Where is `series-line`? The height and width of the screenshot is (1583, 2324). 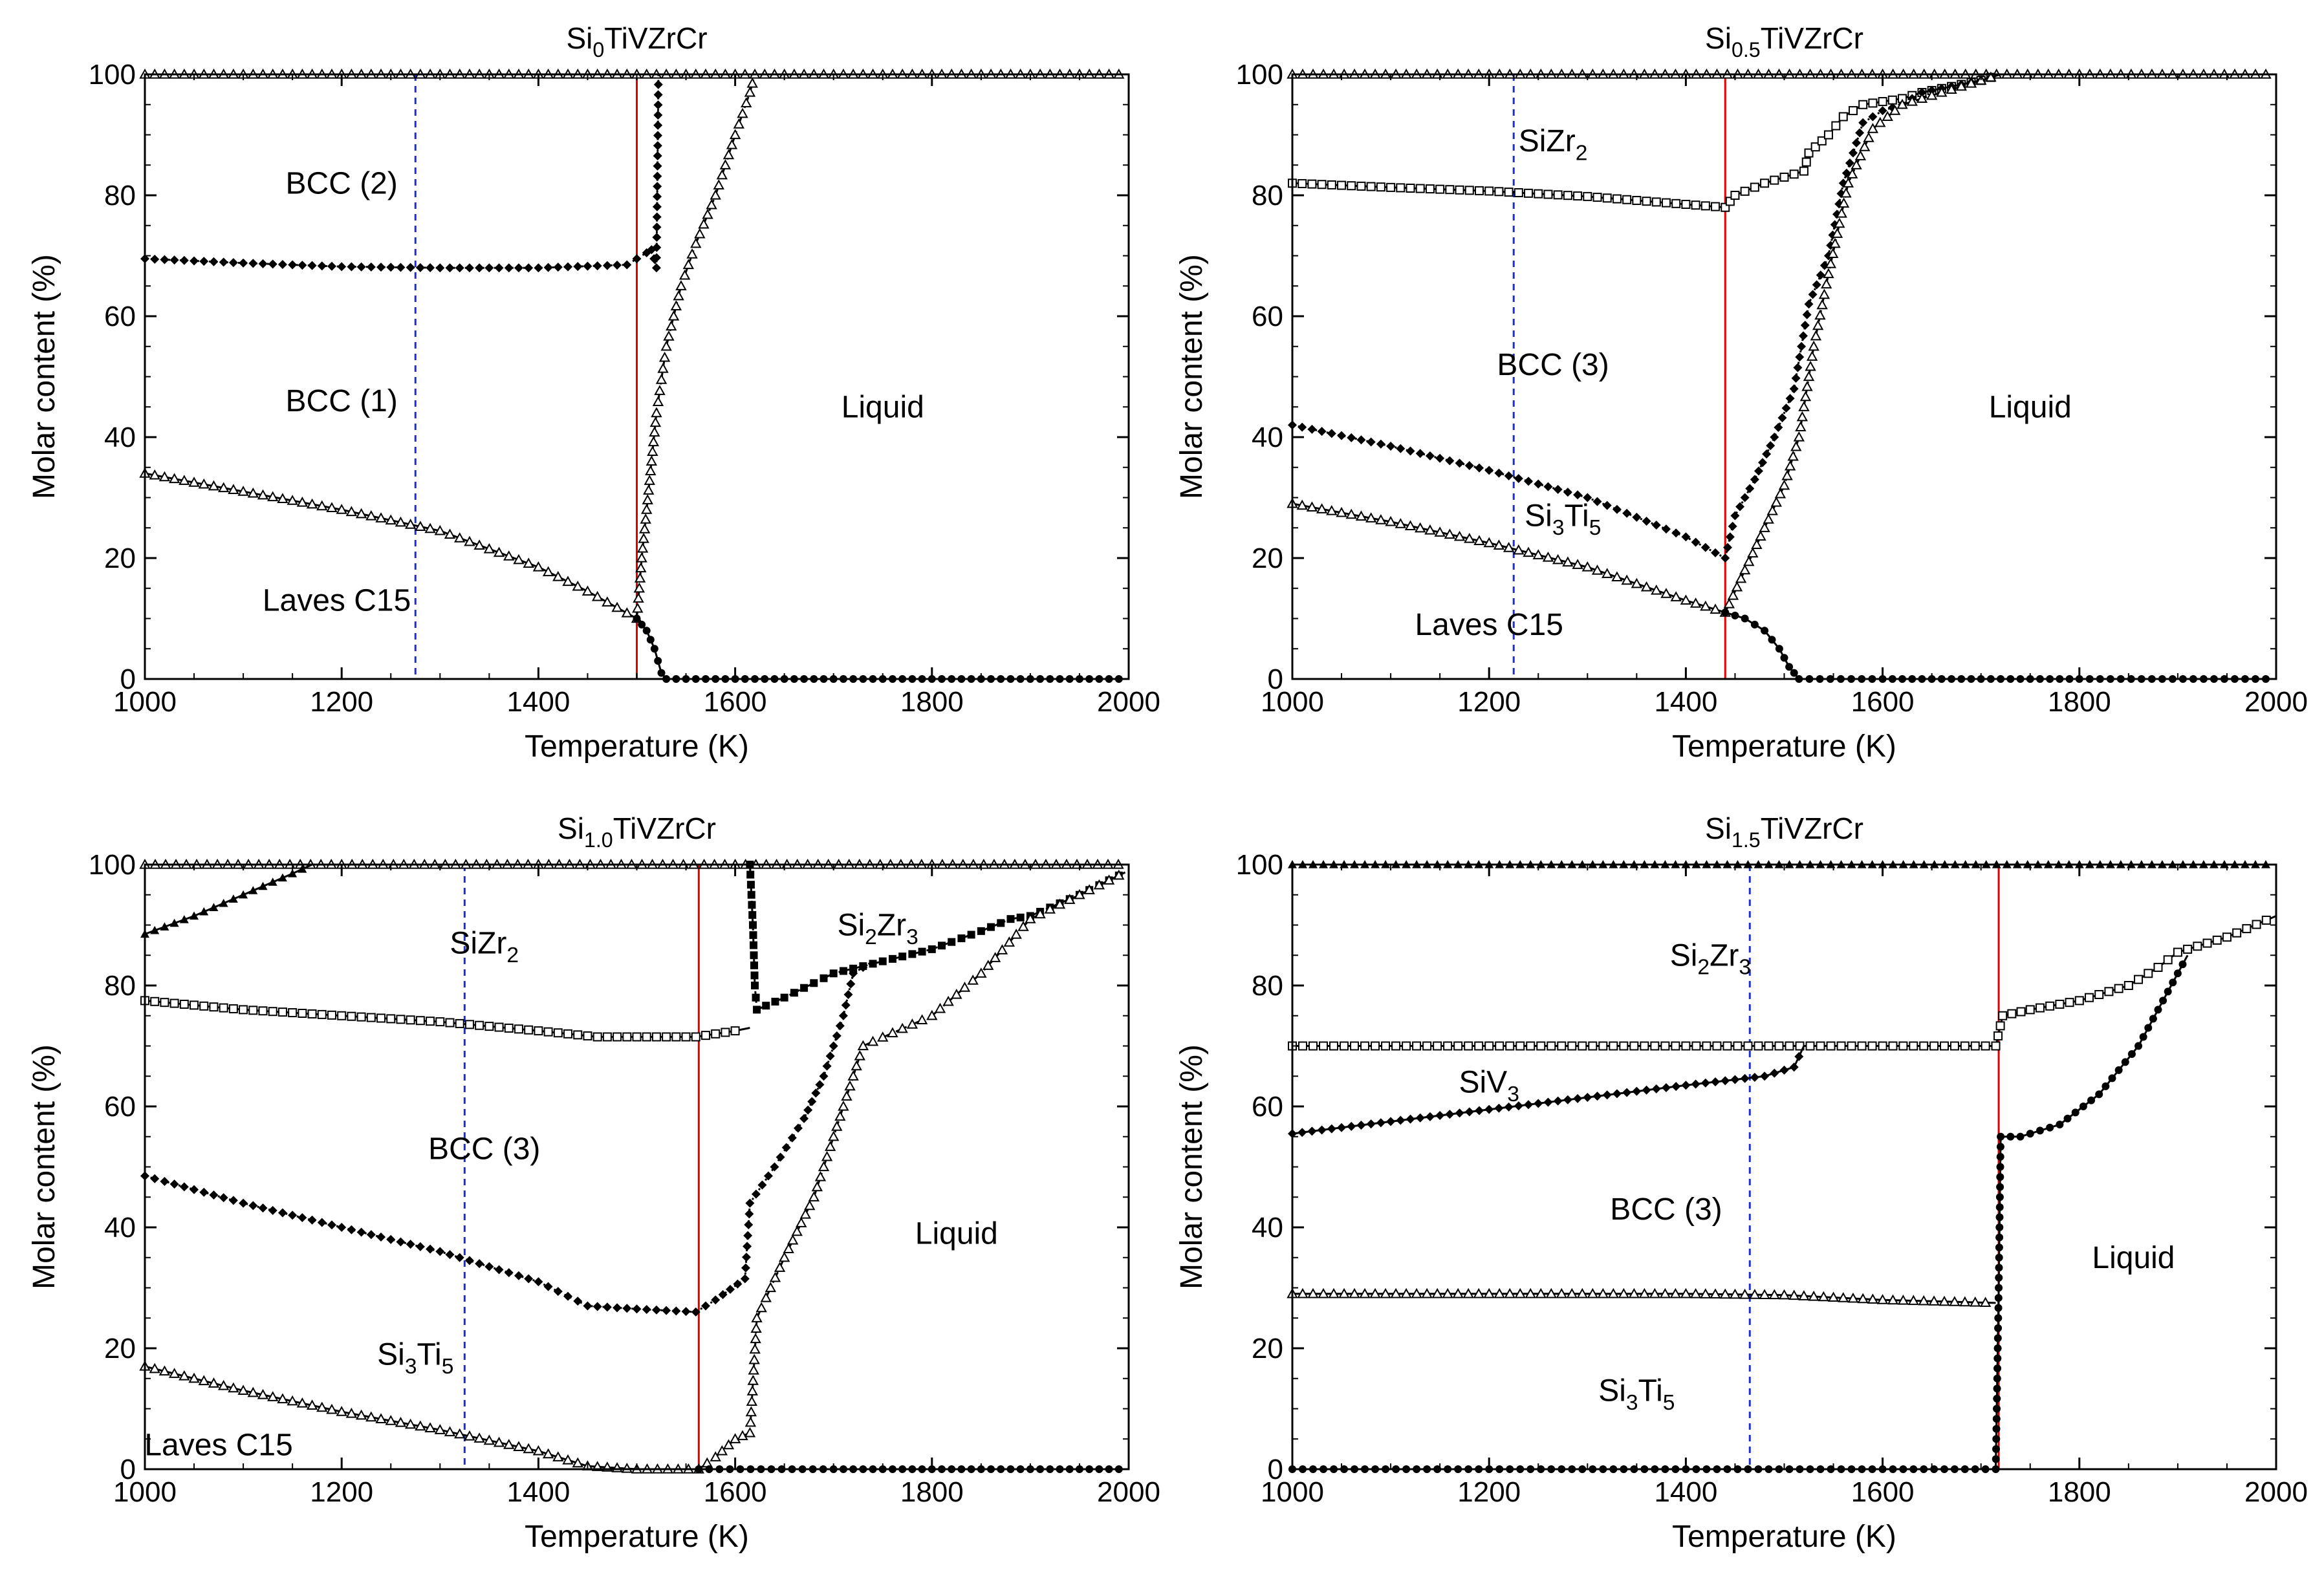 series-line is located at coordinates (402, 171).